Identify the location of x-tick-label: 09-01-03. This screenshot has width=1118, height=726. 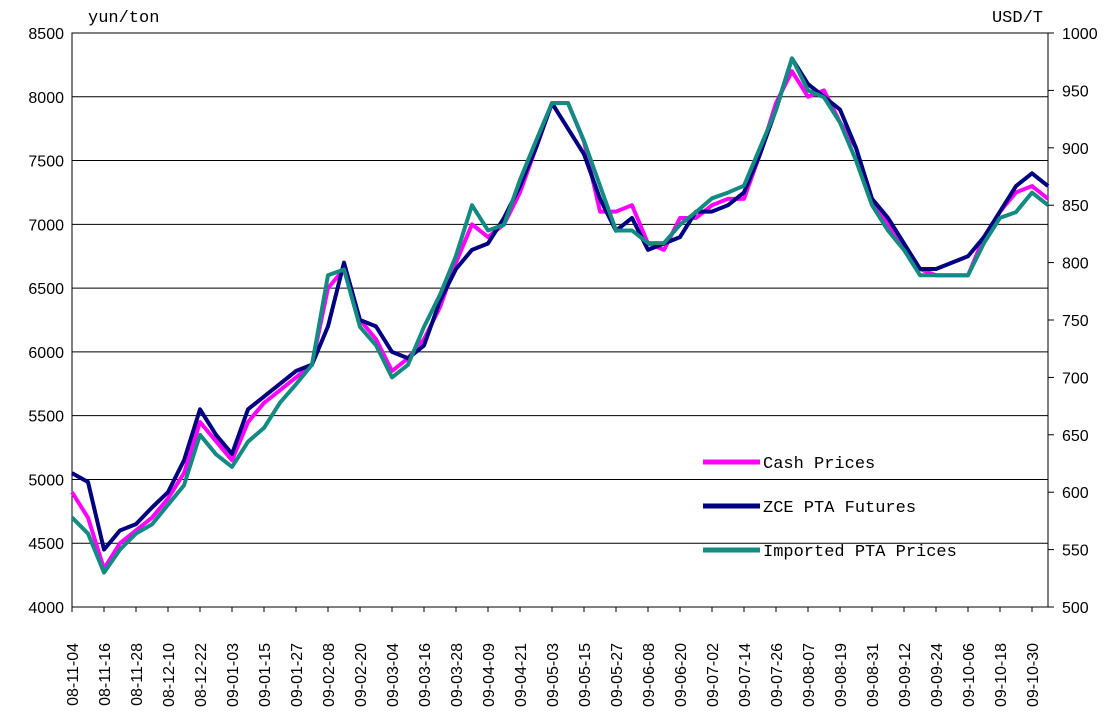
(233, 675).